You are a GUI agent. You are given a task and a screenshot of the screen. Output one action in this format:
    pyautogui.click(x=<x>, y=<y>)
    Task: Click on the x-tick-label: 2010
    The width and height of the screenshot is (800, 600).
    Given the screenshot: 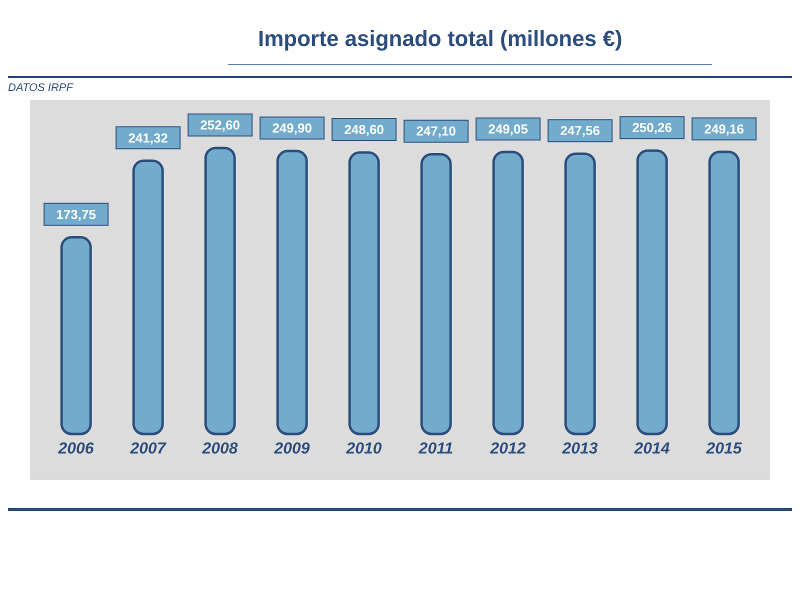 What is the action you would take?
    pyautogui.click(x=363, y=449)
    